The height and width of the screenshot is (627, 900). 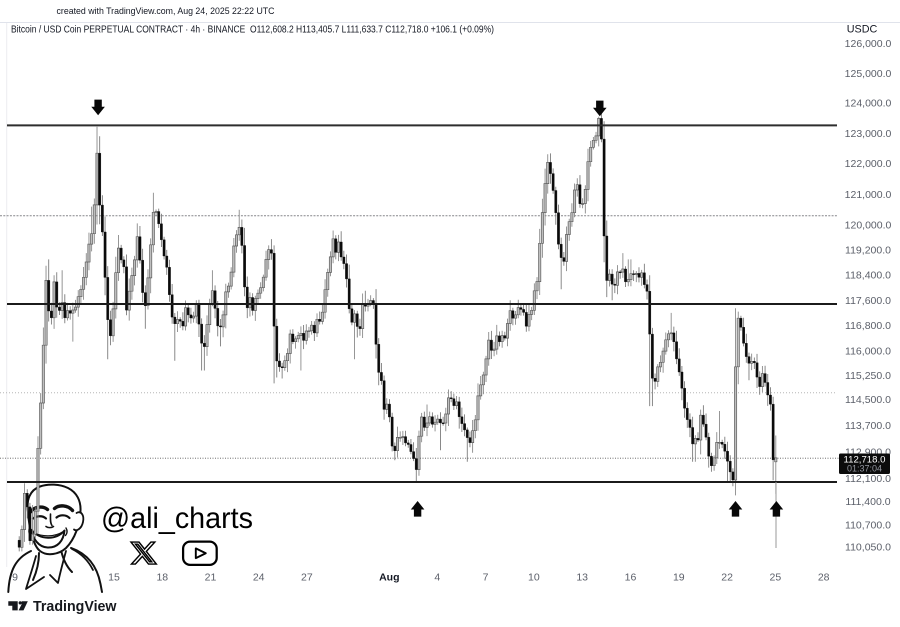 What do you see at coordinates (75, 607) in the screenshot?
I see `svg-text: TradingView` at bounding box center [75, 607].